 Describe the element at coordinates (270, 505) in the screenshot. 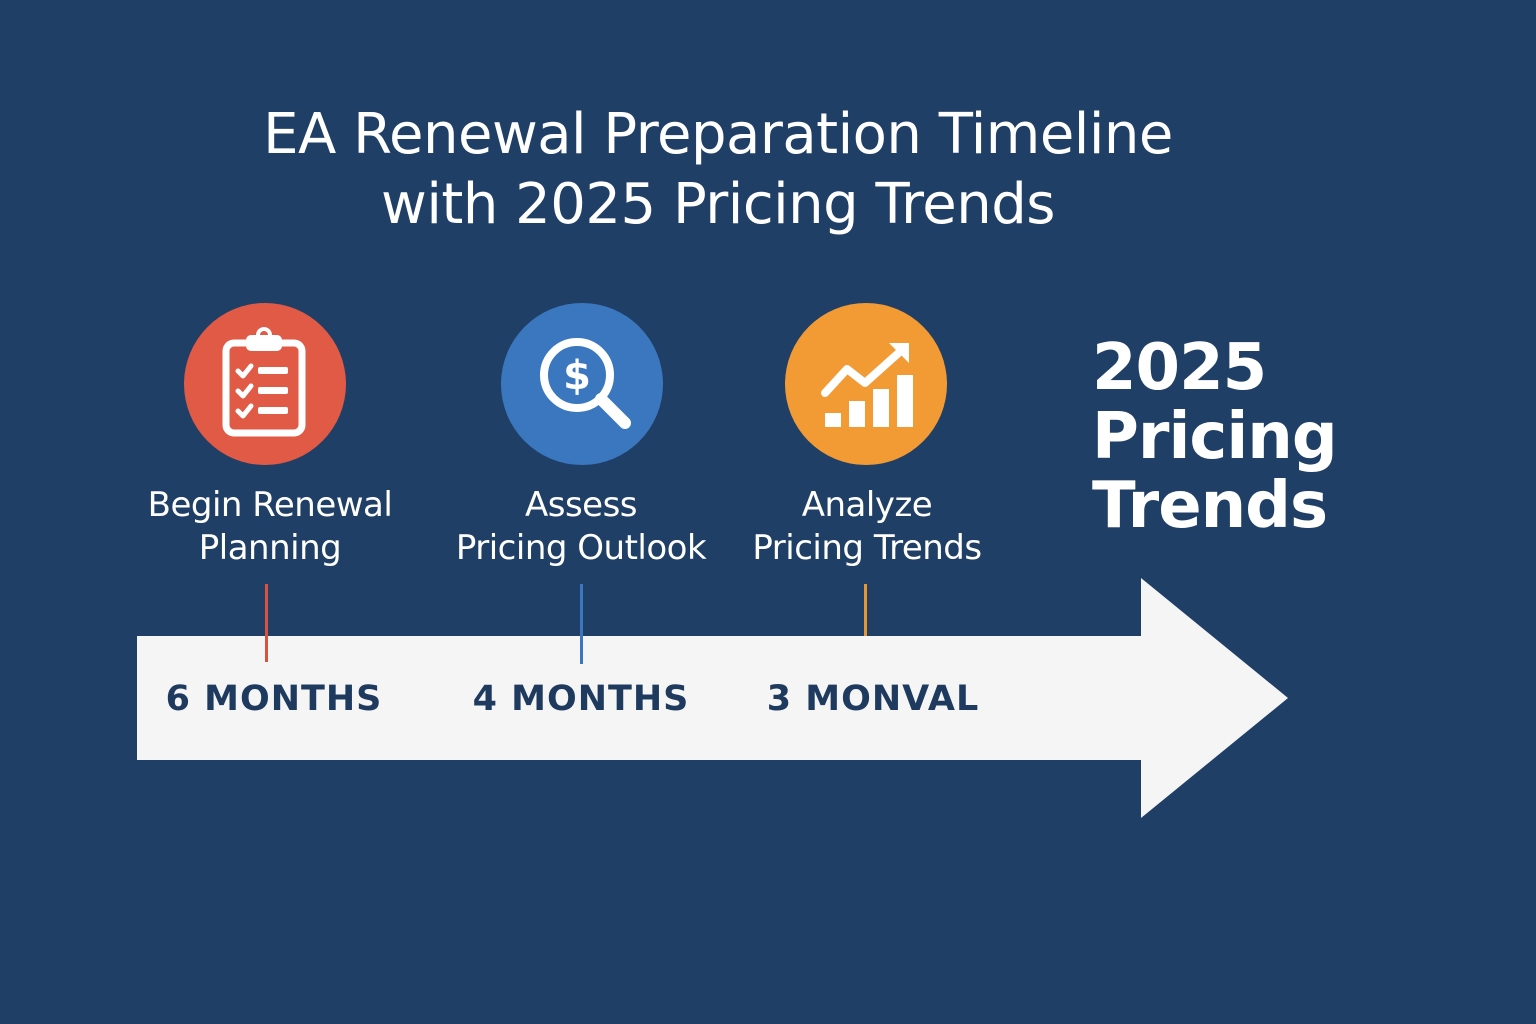

I see `milestone-label-1-line-1: Begin Renewal` at that location.